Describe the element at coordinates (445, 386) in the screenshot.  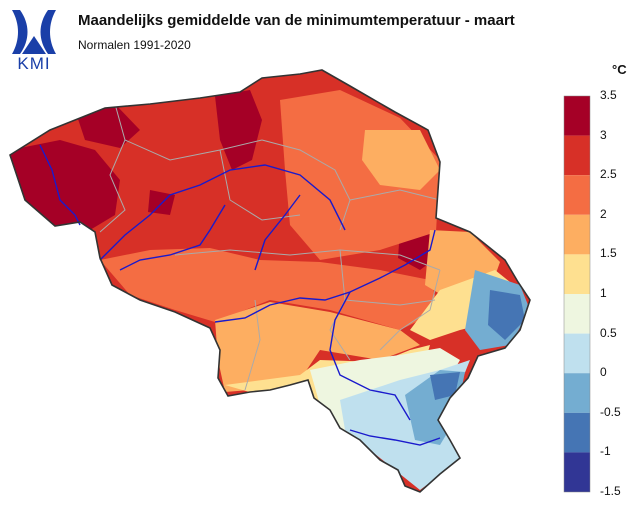
I see `zone-minus0.5-0-ardennes` at that location.